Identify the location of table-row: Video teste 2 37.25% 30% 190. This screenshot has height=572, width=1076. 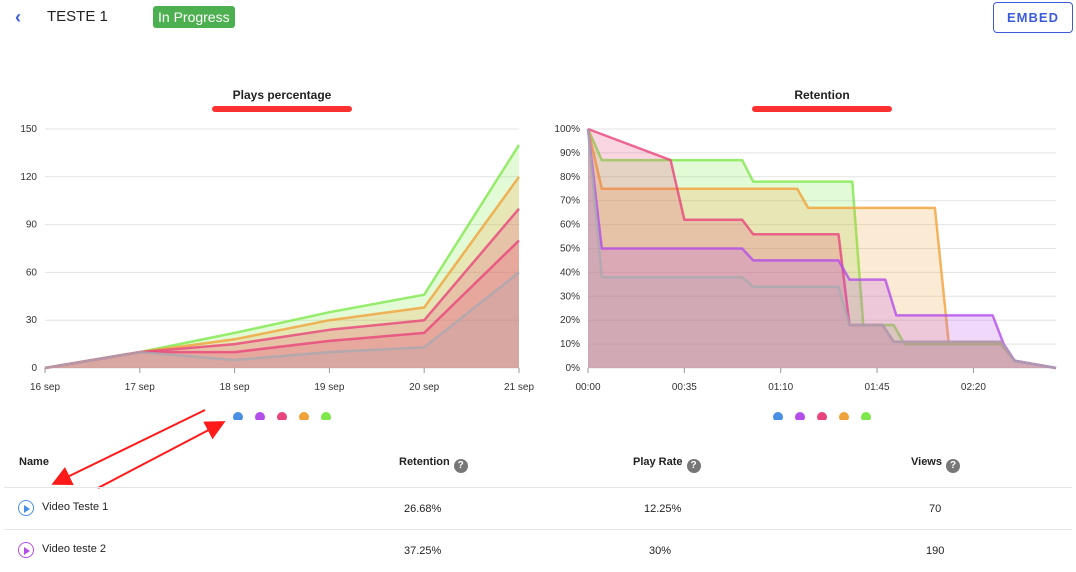
(538, 550).